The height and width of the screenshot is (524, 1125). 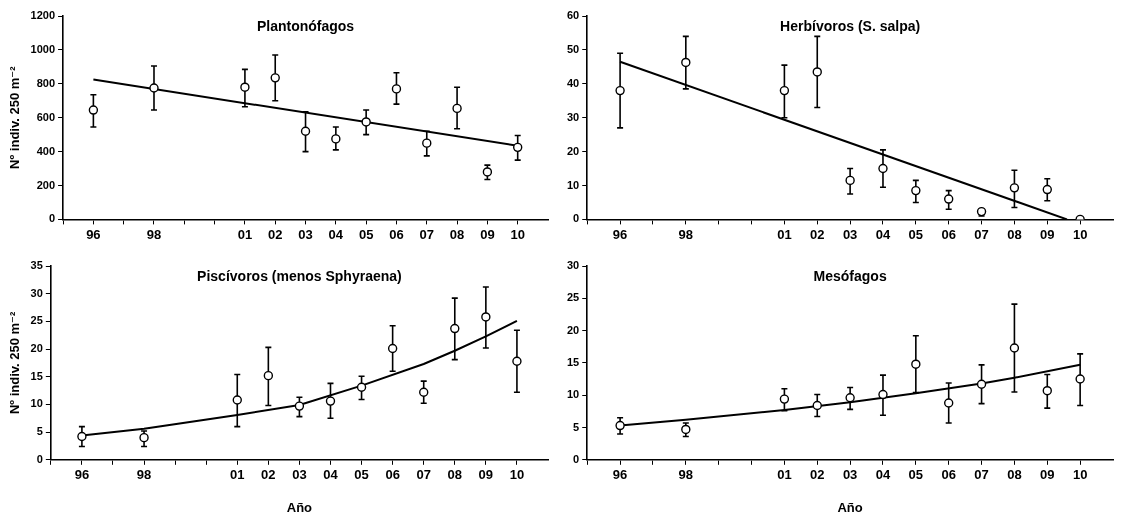 What do you see at coordinates (573, 15) in the screenshot?
I see `y-tick-label: 60` at bounding box center [573, 15].